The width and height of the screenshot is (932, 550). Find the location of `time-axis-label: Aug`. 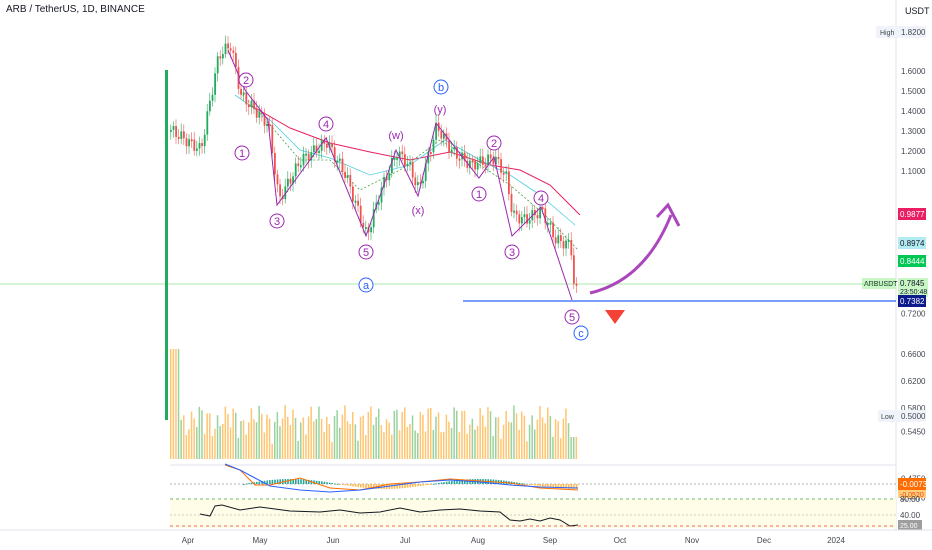

time-axis-label: Aug is located at coordinates (478, 540).